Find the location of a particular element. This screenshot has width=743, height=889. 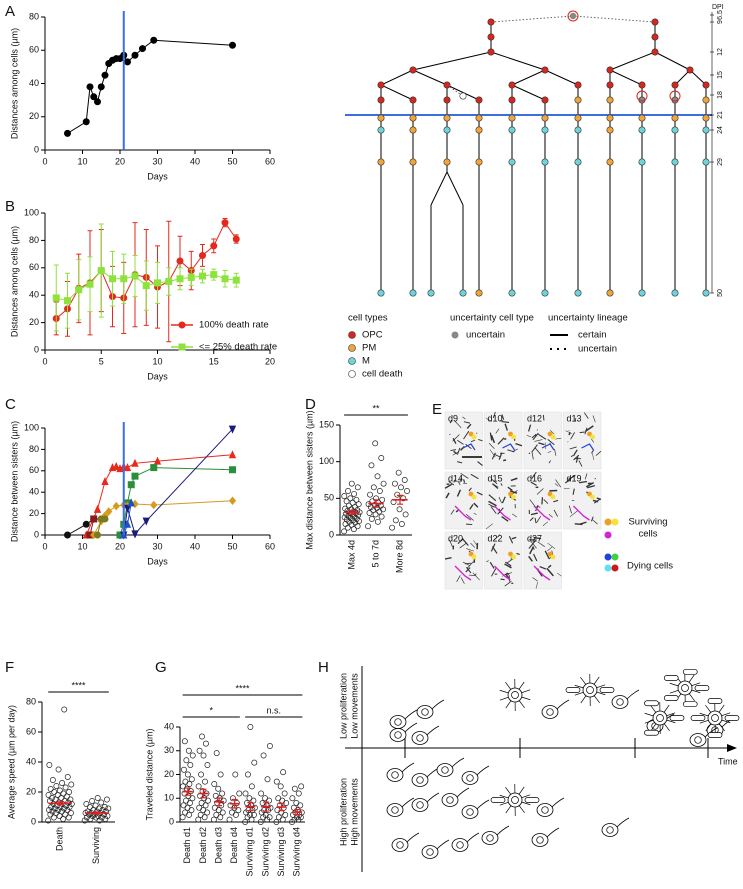

row-label: High movements is located at coordinates (354, 812).